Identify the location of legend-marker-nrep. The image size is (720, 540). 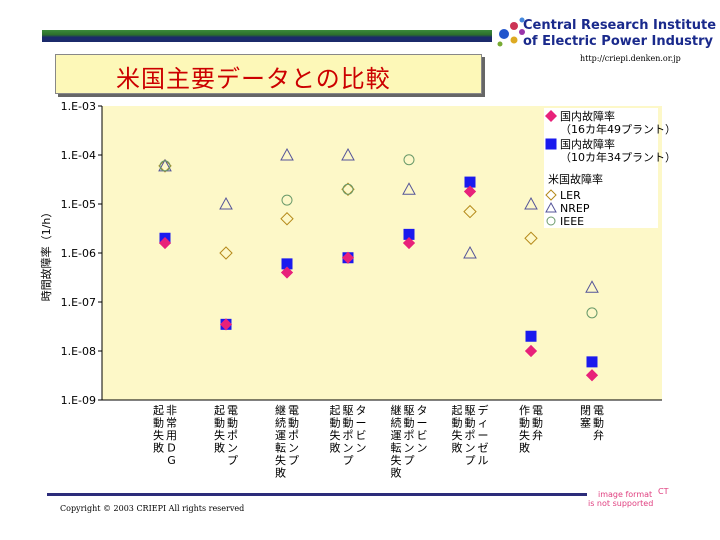
(551, 207).